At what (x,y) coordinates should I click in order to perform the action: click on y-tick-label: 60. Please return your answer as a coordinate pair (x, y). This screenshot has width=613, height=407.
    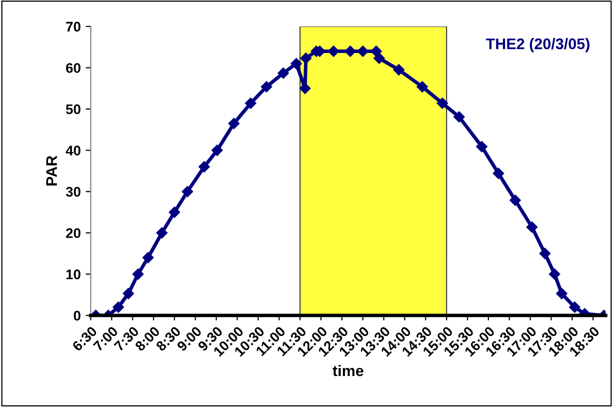
    Looking at the image, I should click on (73, 68).